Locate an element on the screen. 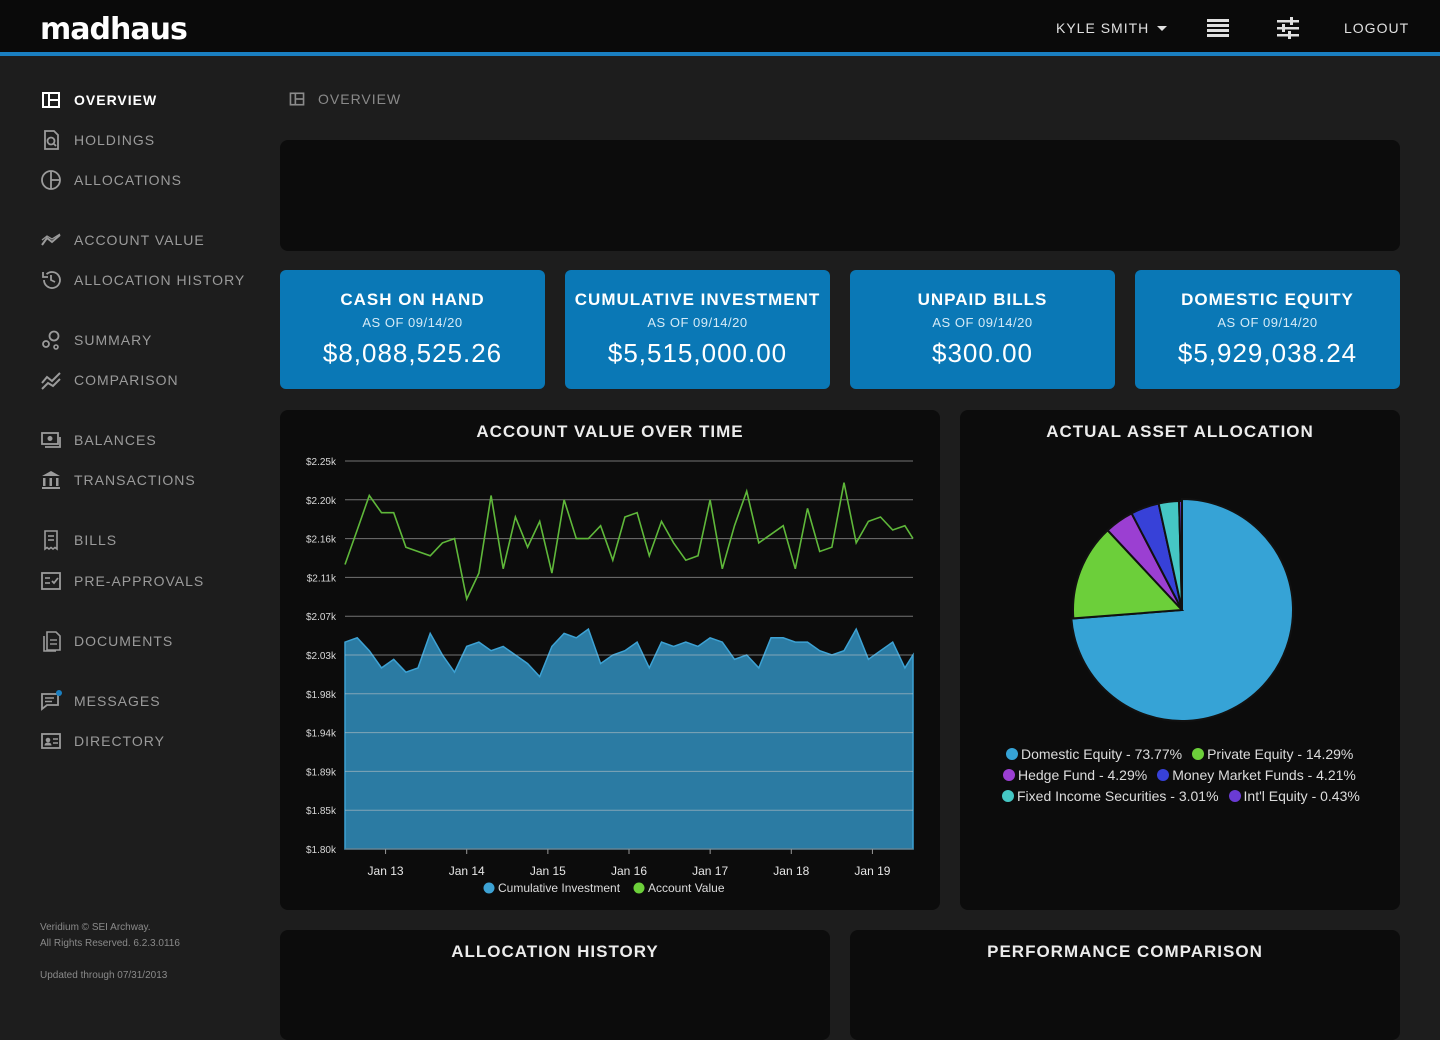 The width and height of the screenshot is (1440, 1040). y-tick-label: $1.94k is located at coordinates (321, 734).